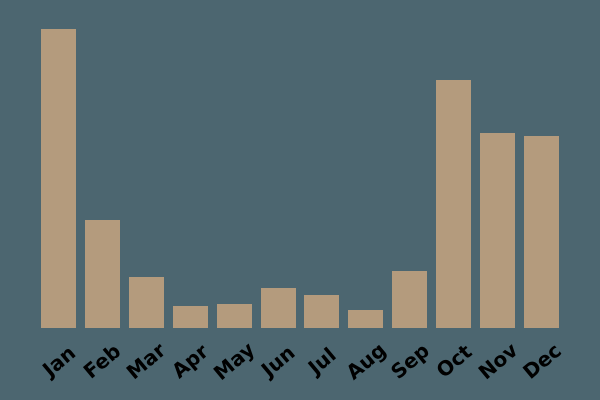 Image resolution: width=600 pixels, height=400 pixels. Describe the element at coordinates (409, 361) in the screenshot. I see `x-tick-label-sep: Sep` at that location.